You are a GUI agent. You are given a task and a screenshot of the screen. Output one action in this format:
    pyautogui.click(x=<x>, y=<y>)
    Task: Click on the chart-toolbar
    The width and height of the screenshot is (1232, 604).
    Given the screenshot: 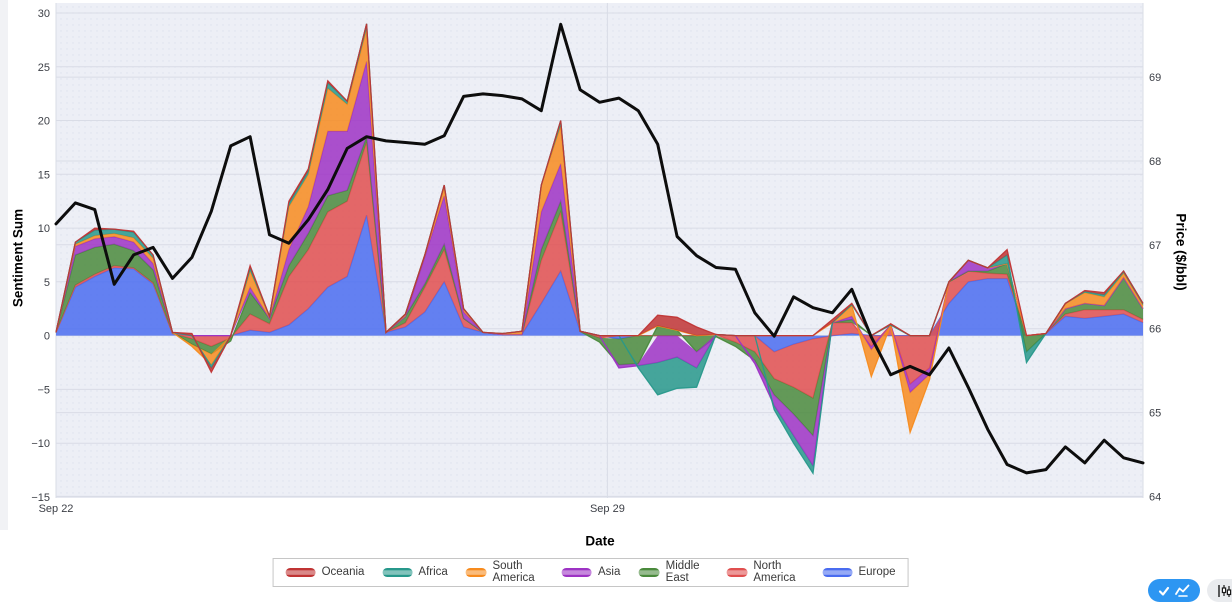 What is the action you would take?
    pyautogui.click(x=1190, y=590)
    